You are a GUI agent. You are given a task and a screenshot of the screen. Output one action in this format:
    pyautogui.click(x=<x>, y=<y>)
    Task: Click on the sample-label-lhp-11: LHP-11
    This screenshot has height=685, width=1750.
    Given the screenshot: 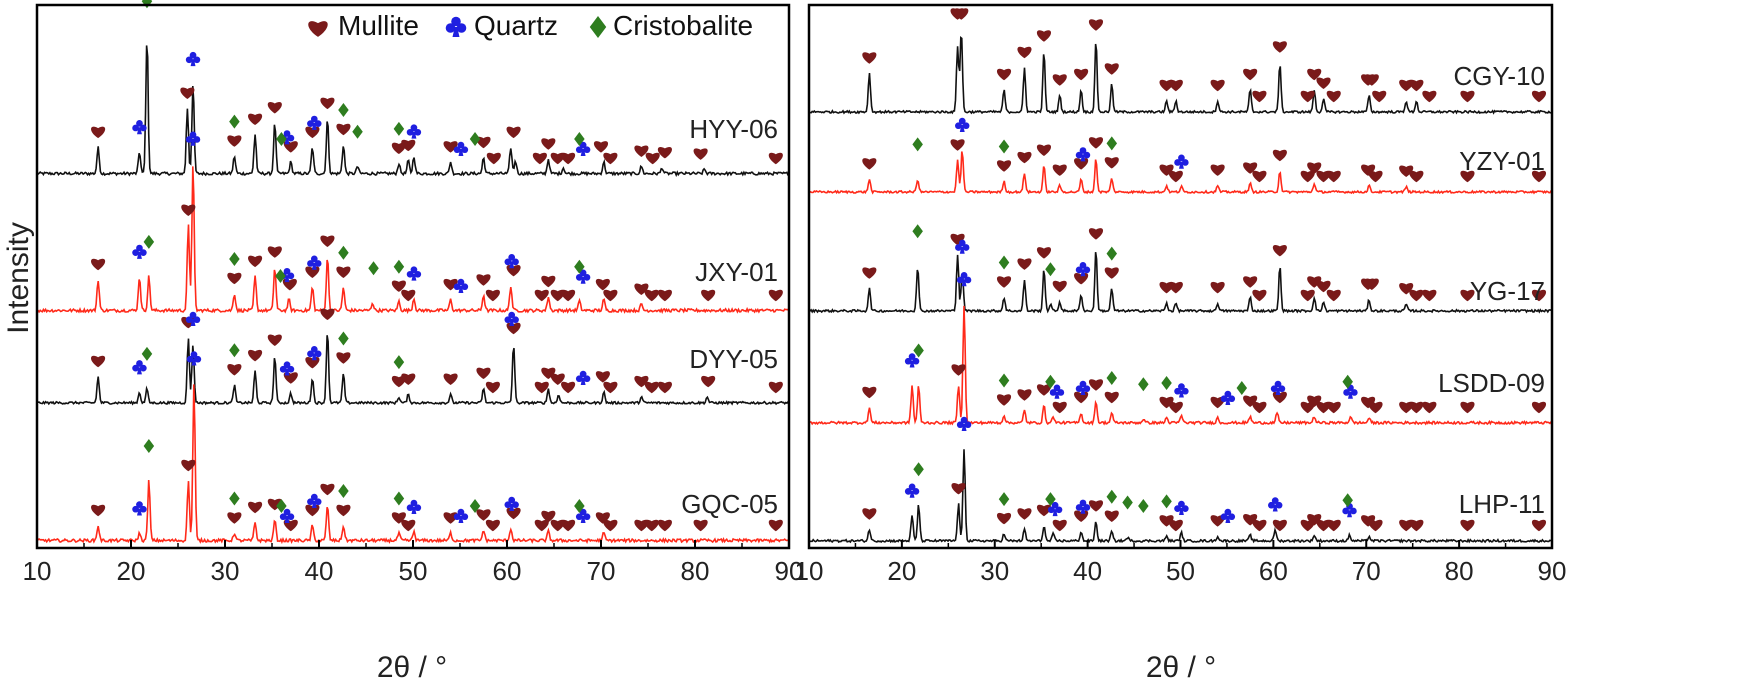 What is the action you would take?
    pyautogui.click(x=1502, y=504)
    